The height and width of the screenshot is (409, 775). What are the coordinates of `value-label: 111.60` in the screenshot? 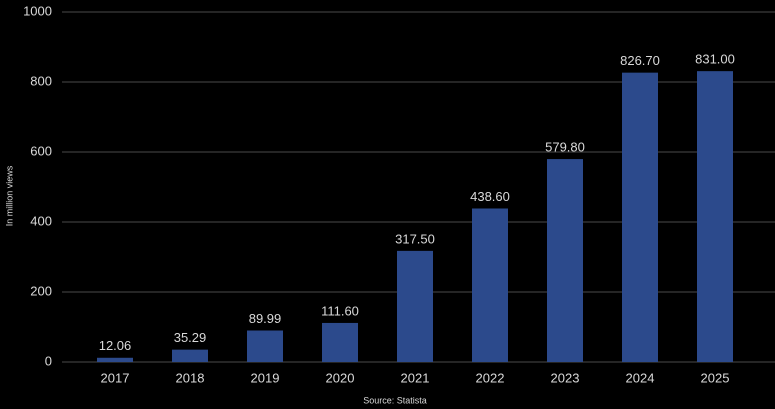 It's located at (340, 310).